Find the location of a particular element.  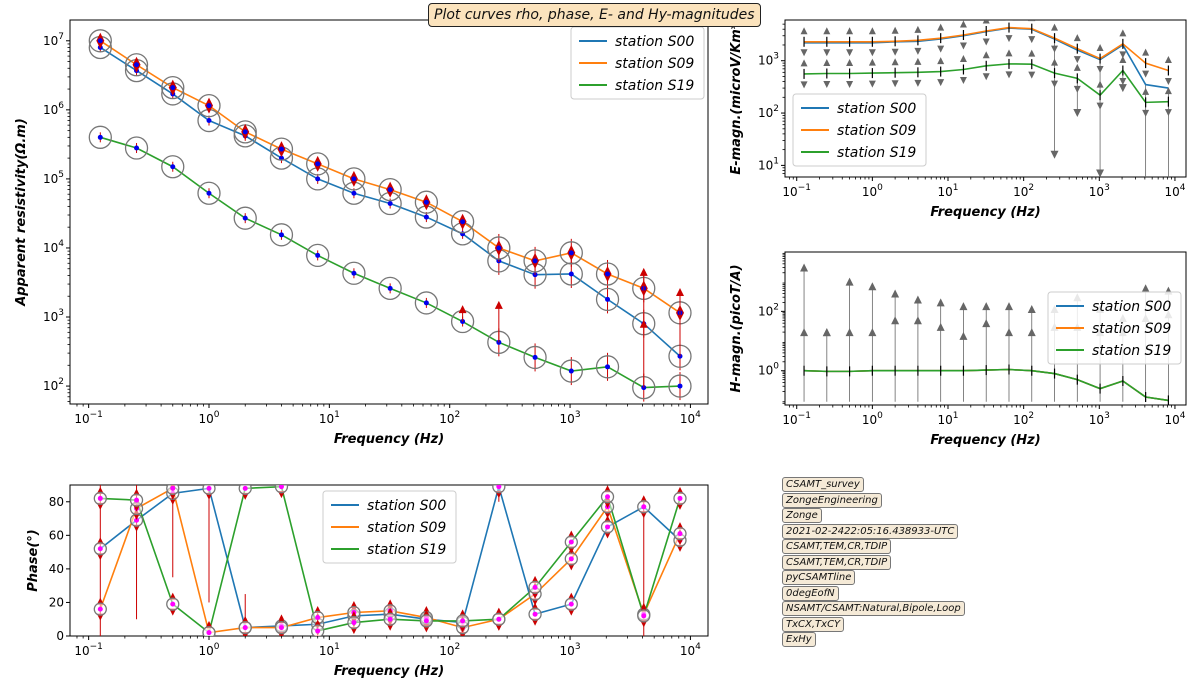

metadata-label: 2021-02-2422:05:16.438933-UTC is located at coordinates (870, 531).